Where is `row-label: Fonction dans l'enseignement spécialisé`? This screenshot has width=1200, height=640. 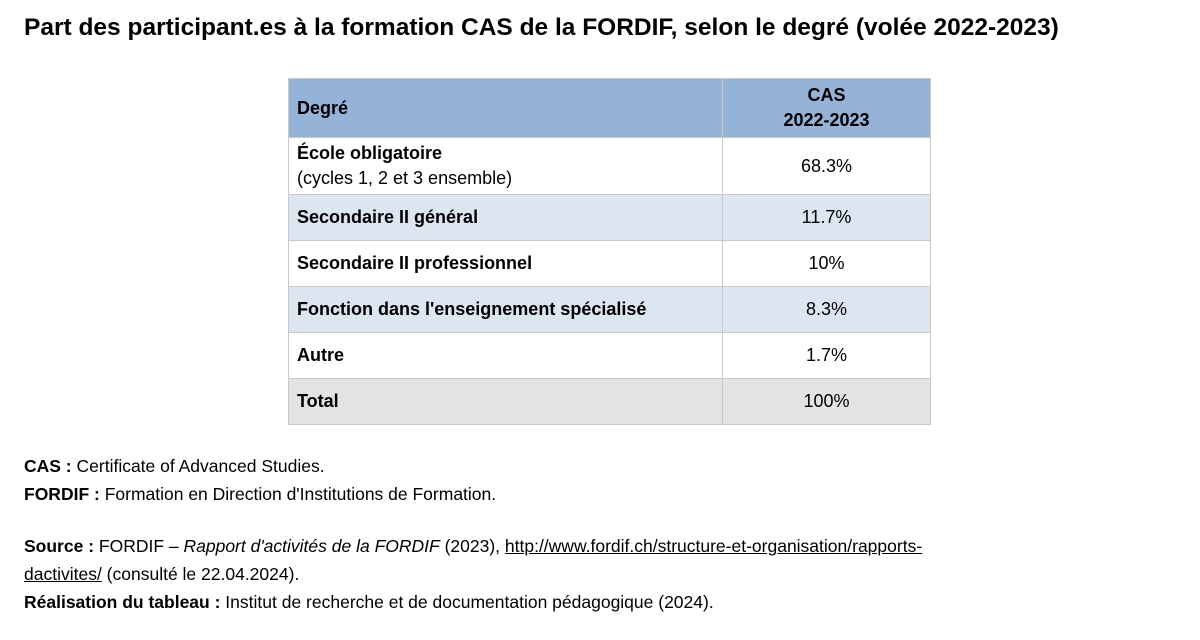 row-label: Fonction dans l'enseignement spécialisé is located at coordinates (505, 309).